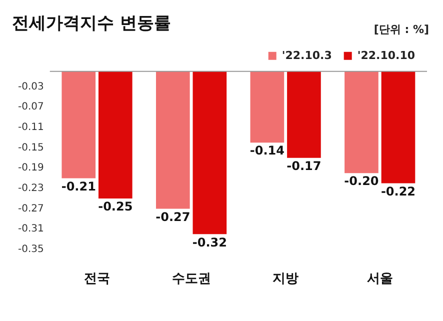 The image size is (443, 321). I want to click on y-tick-label: -0.35, so click(31, 249).